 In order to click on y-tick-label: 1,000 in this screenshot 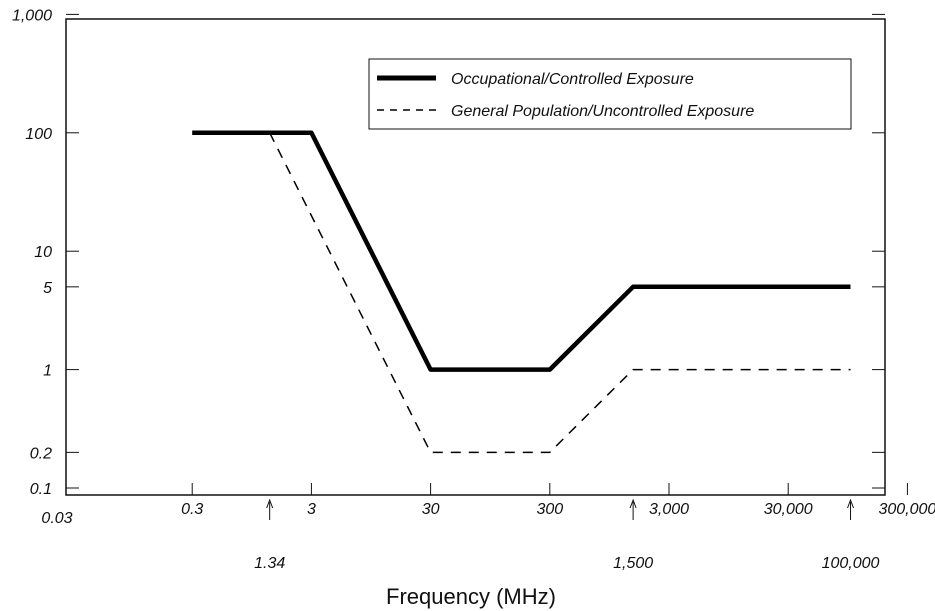, I will do `click(32, 15)`.